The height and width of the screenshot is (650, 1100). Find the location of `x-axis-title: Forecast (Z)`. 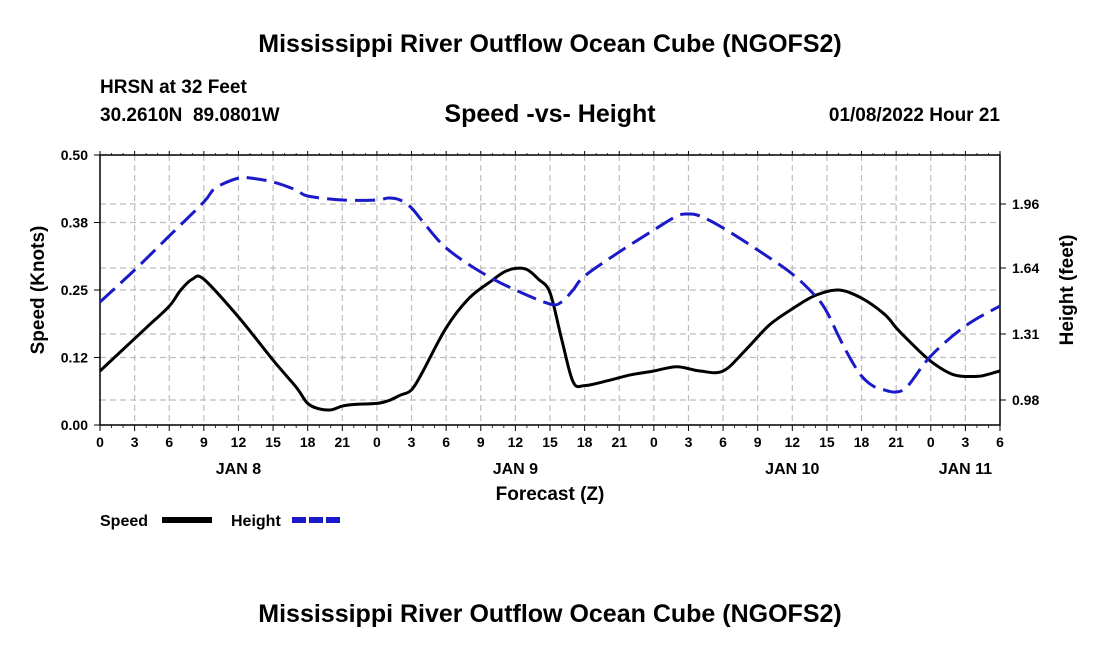

x-axis-title: Forecast (Z) is located at coordinates (550, 494).